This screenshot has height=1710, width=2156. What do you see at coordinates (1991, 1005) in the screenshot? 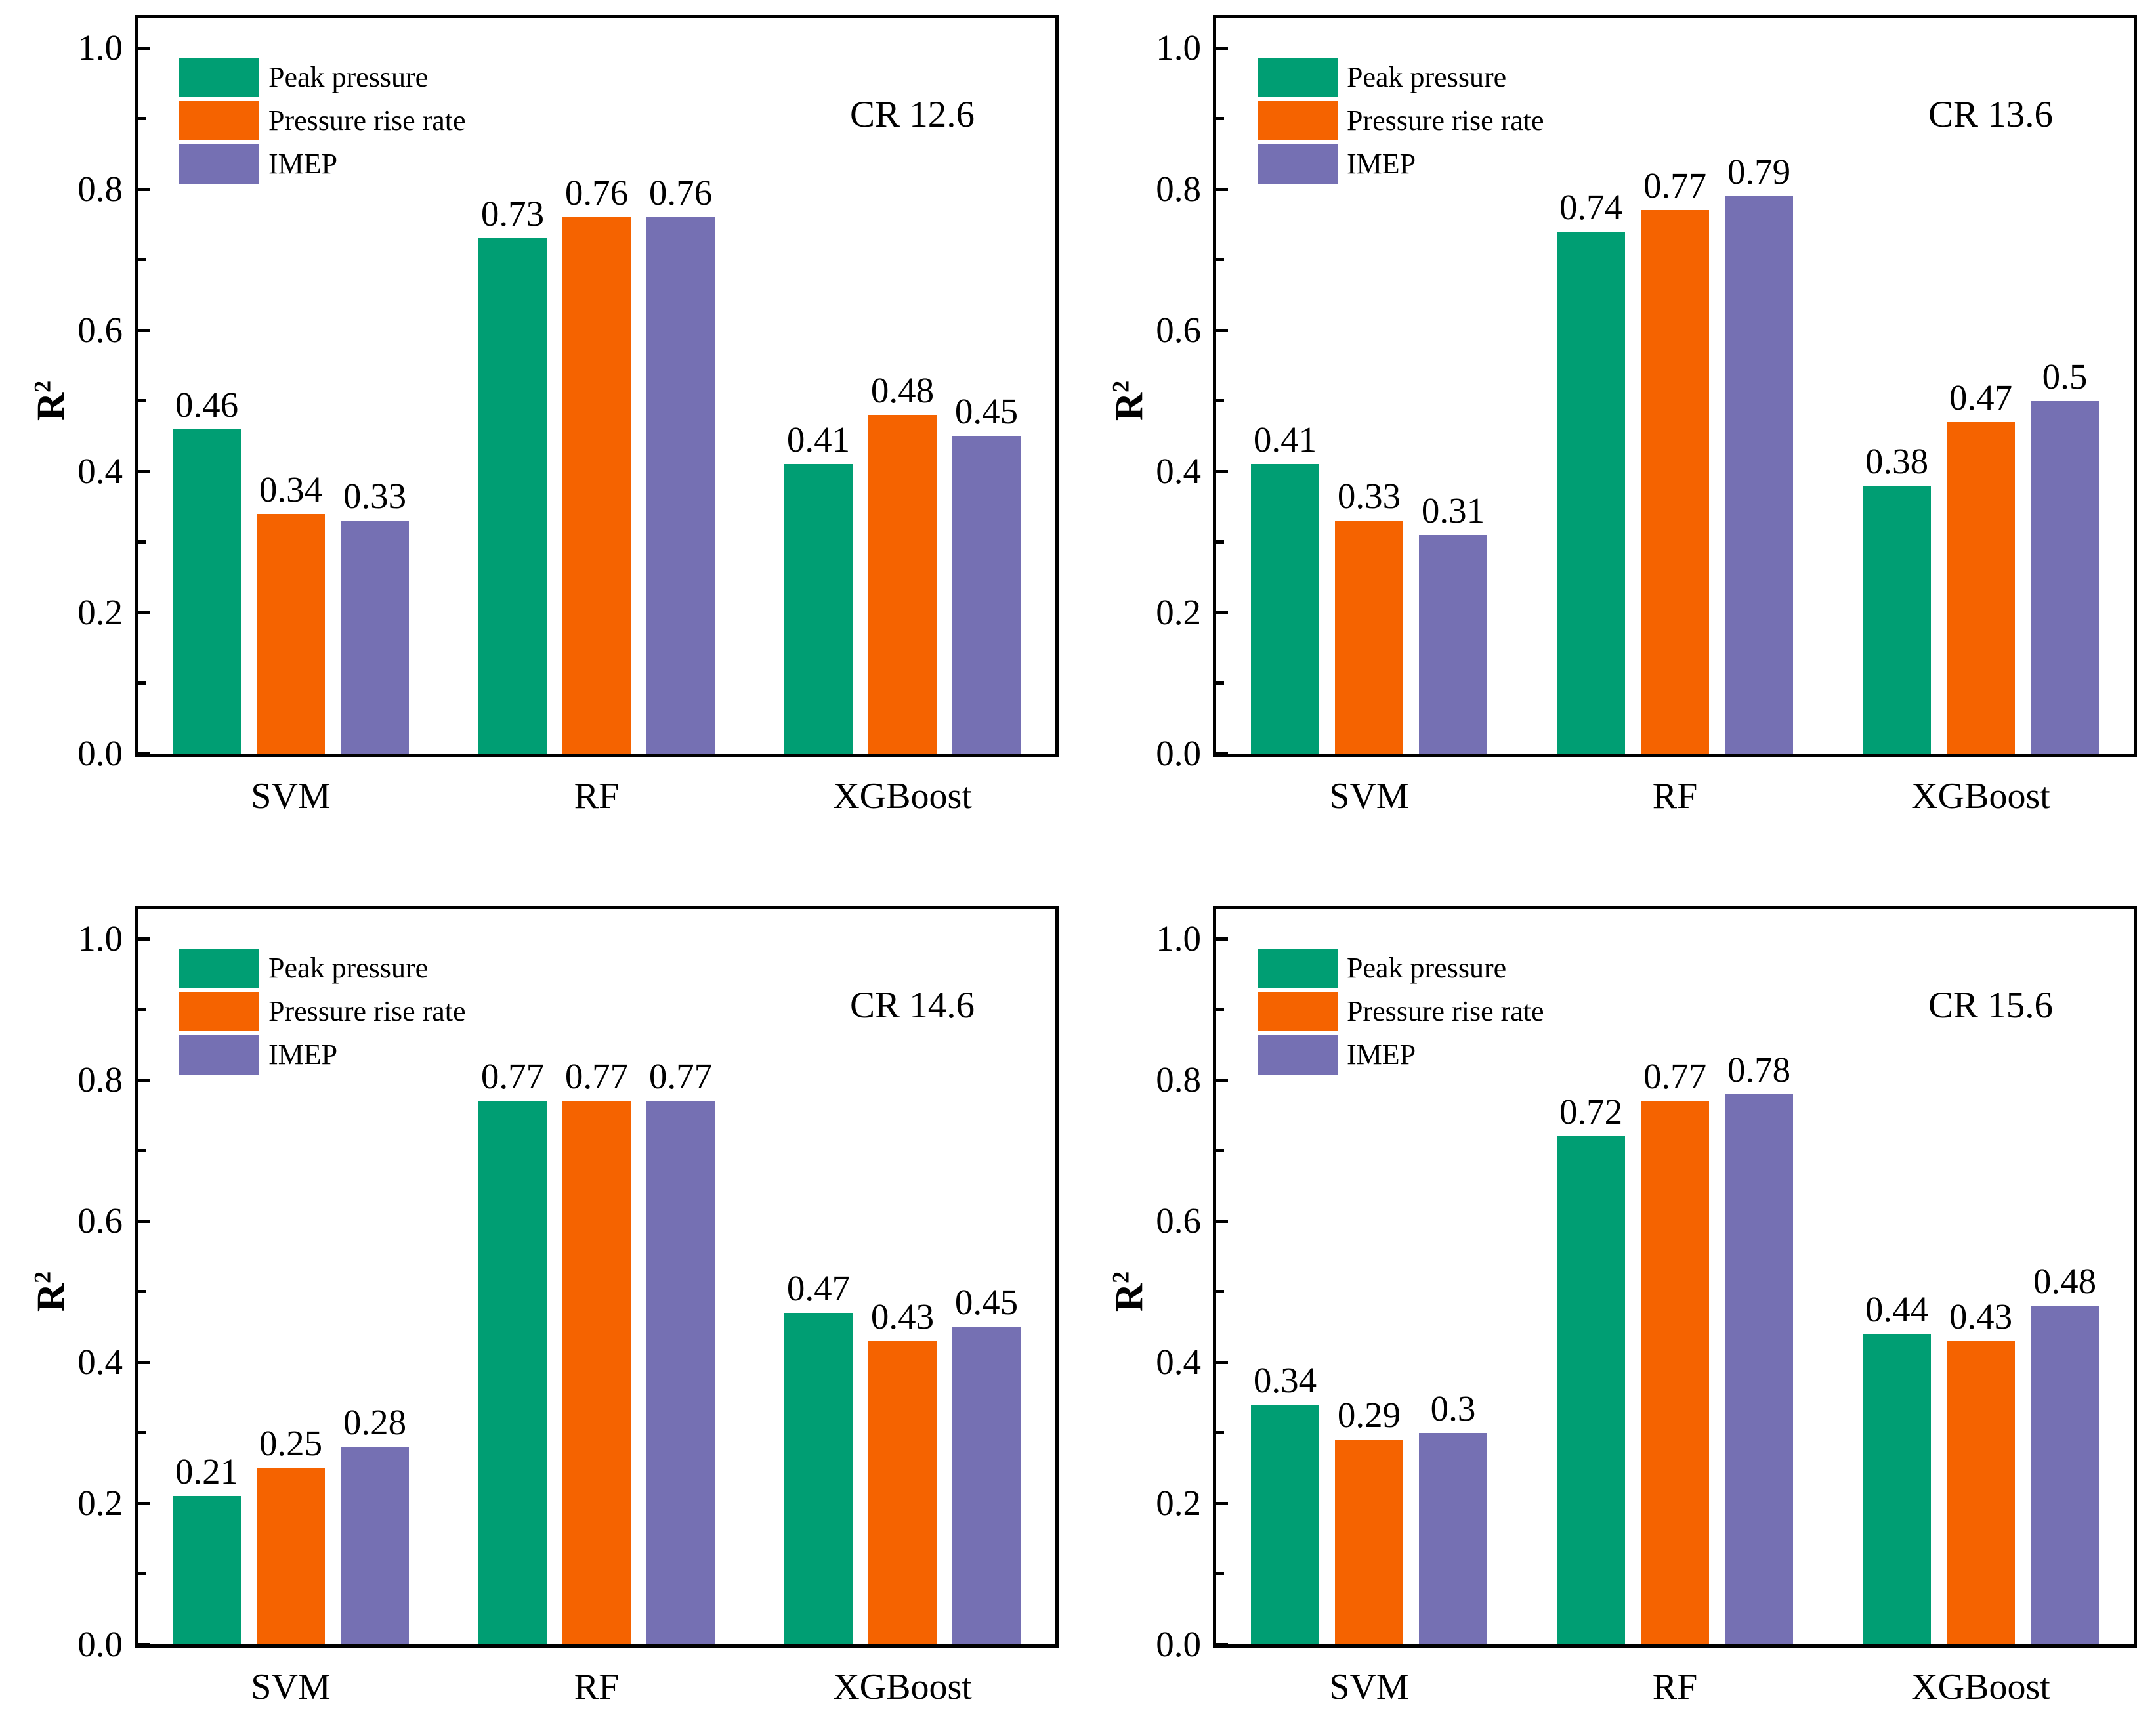
I see `panel-title: CR 15.6` at bounding box center [1991, 1005].